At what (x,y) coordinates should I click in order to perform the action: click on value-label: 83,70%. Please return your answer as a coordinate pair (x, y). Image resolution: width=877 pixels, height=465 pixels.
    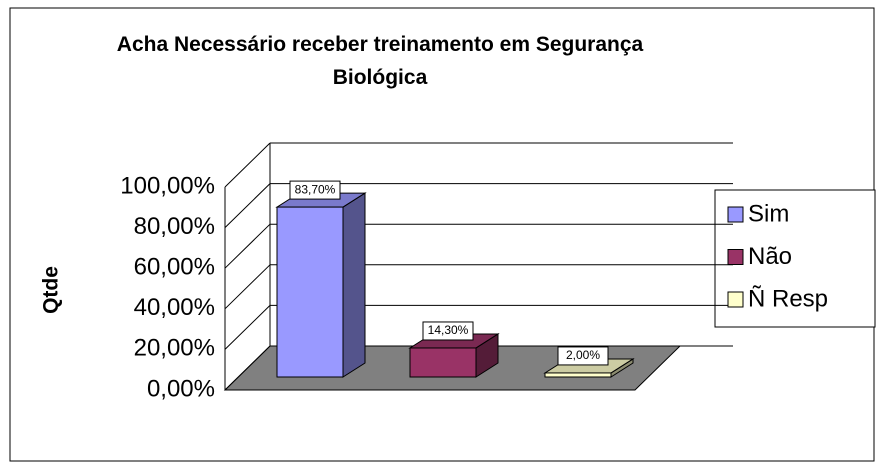
    Looking at the image, I should click on (315, 189).